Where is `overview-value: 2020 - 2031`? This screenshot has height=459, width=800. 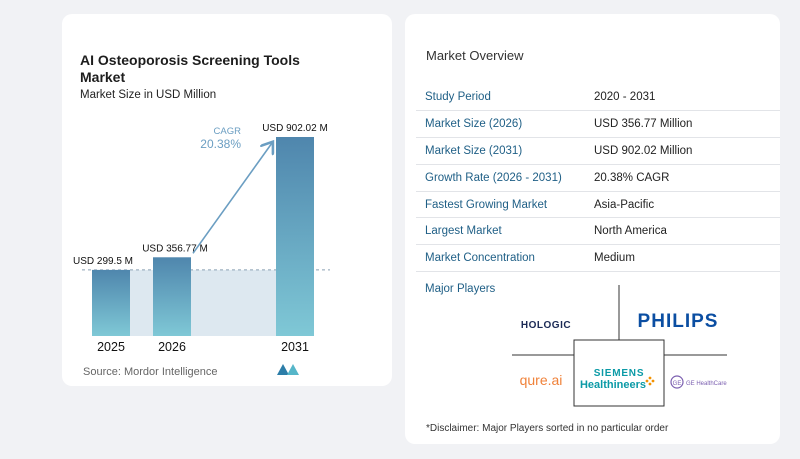 overview-value: 2020 - 2031 is located at coordinates (685, 98).